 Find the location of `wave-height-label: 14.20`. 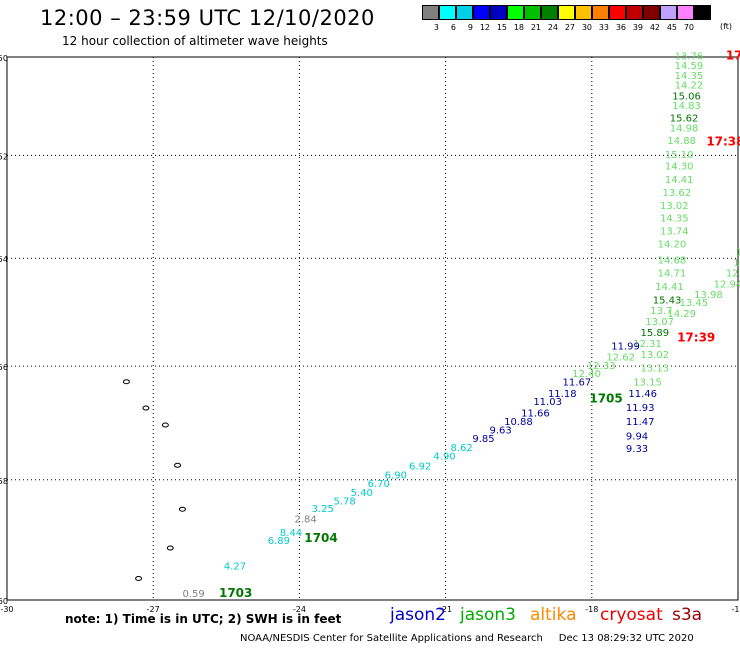

wave-height-label: 14.20 is located at coordinates (672, 245).